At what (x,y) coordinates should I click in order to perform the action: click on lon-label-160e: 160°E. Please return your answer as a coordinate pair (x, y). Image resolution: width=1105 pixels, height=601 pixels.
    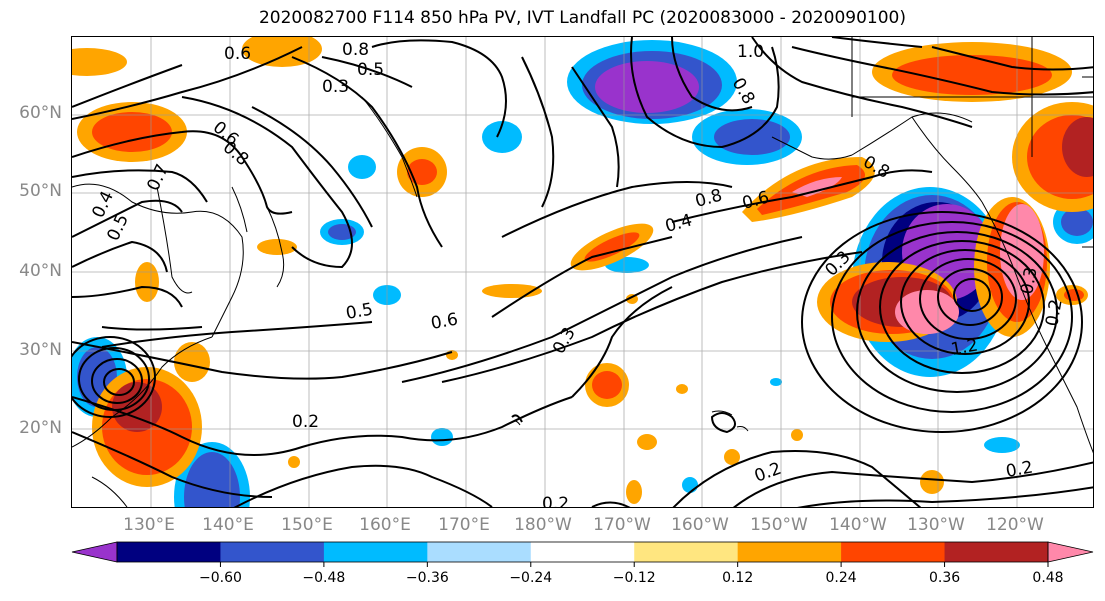
    Looking at the image, I should click on (385, 525).